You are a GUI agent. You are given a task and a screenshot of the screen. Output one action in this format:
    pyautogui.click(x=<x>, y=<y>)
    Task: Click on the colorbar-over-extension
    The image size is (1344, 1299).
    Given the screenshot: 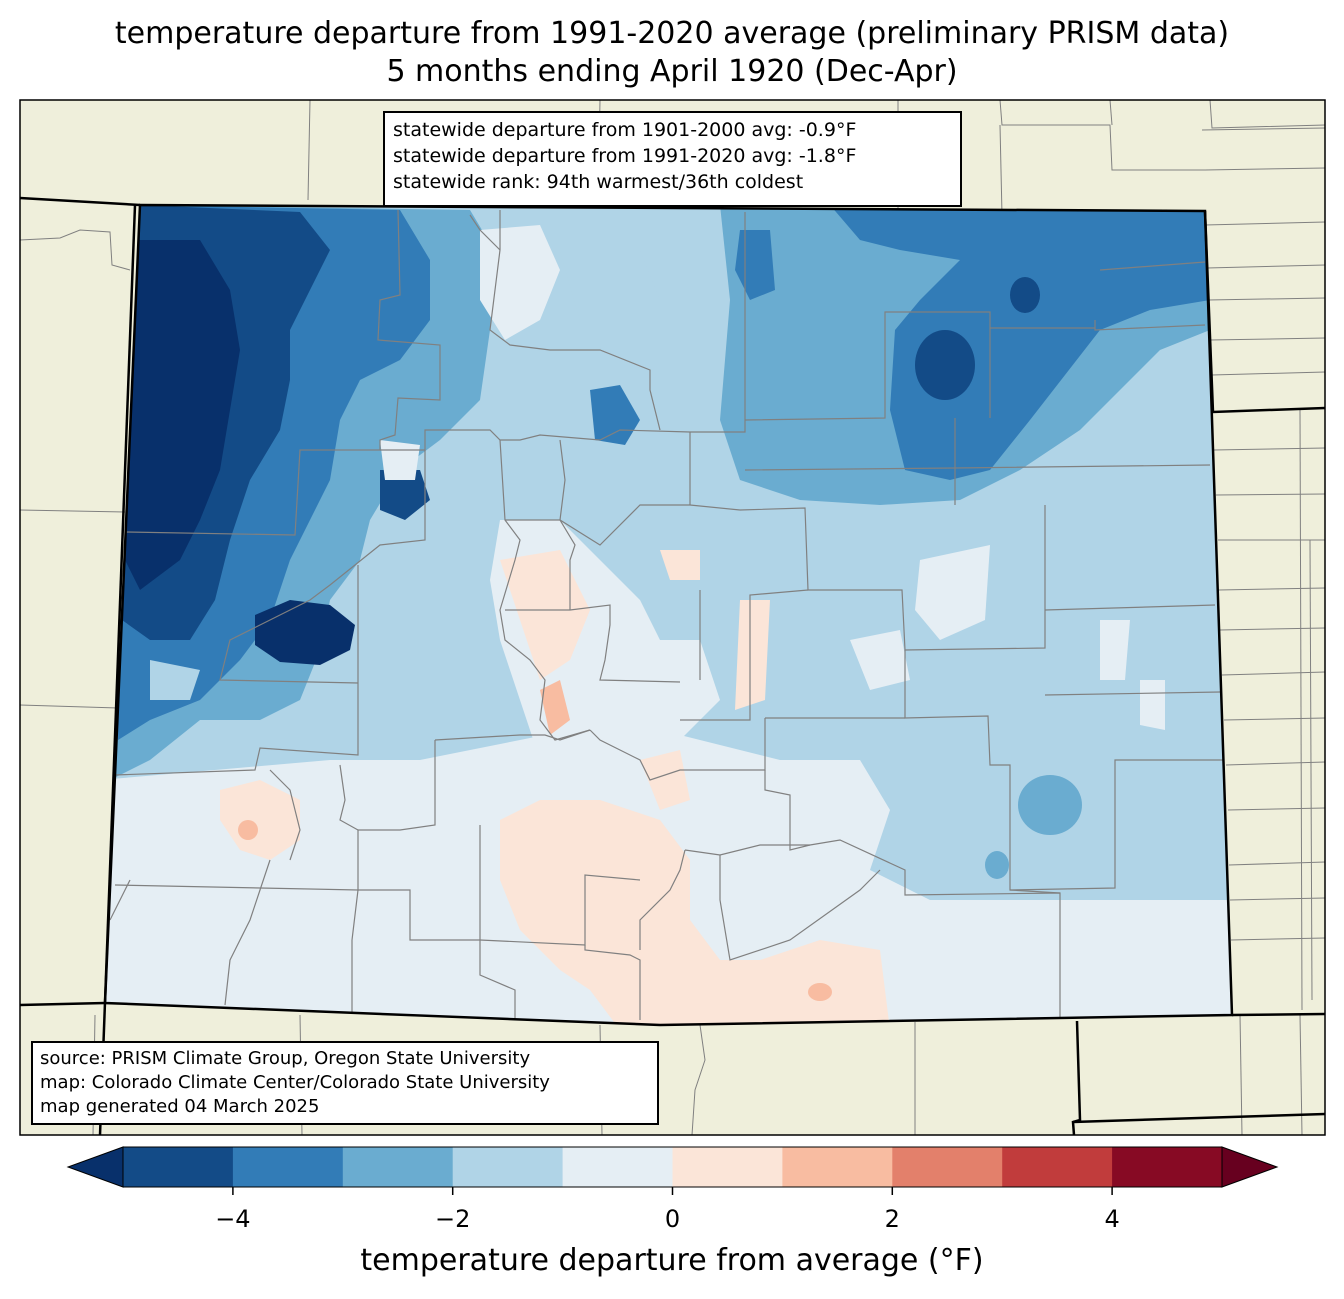 What is the action you would take?
    pyautogui.click(x=1250, y=1167)
    